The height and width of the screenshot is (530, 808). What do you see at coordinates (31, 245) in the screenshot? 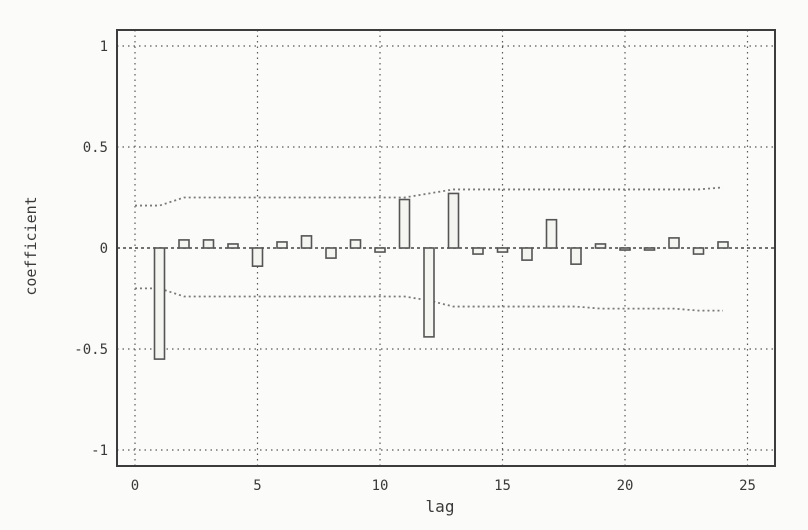
I see `y-axis-label: coefficient` at bounding box center [31, 245].